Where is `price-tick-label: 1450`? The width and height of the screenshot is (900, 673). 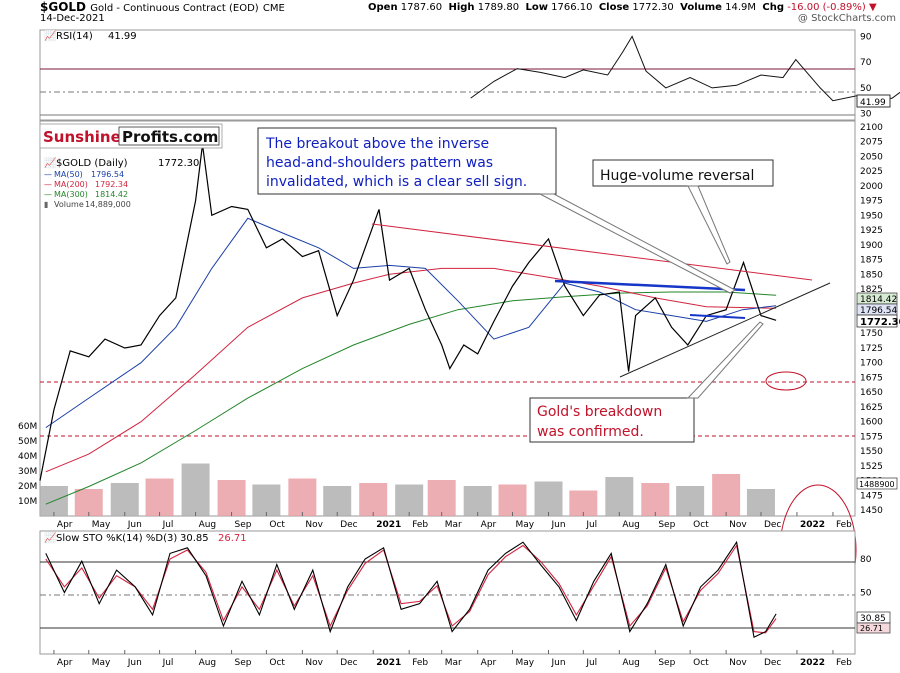 price-tick-label: 1450 is located at coordinates (871, 511).